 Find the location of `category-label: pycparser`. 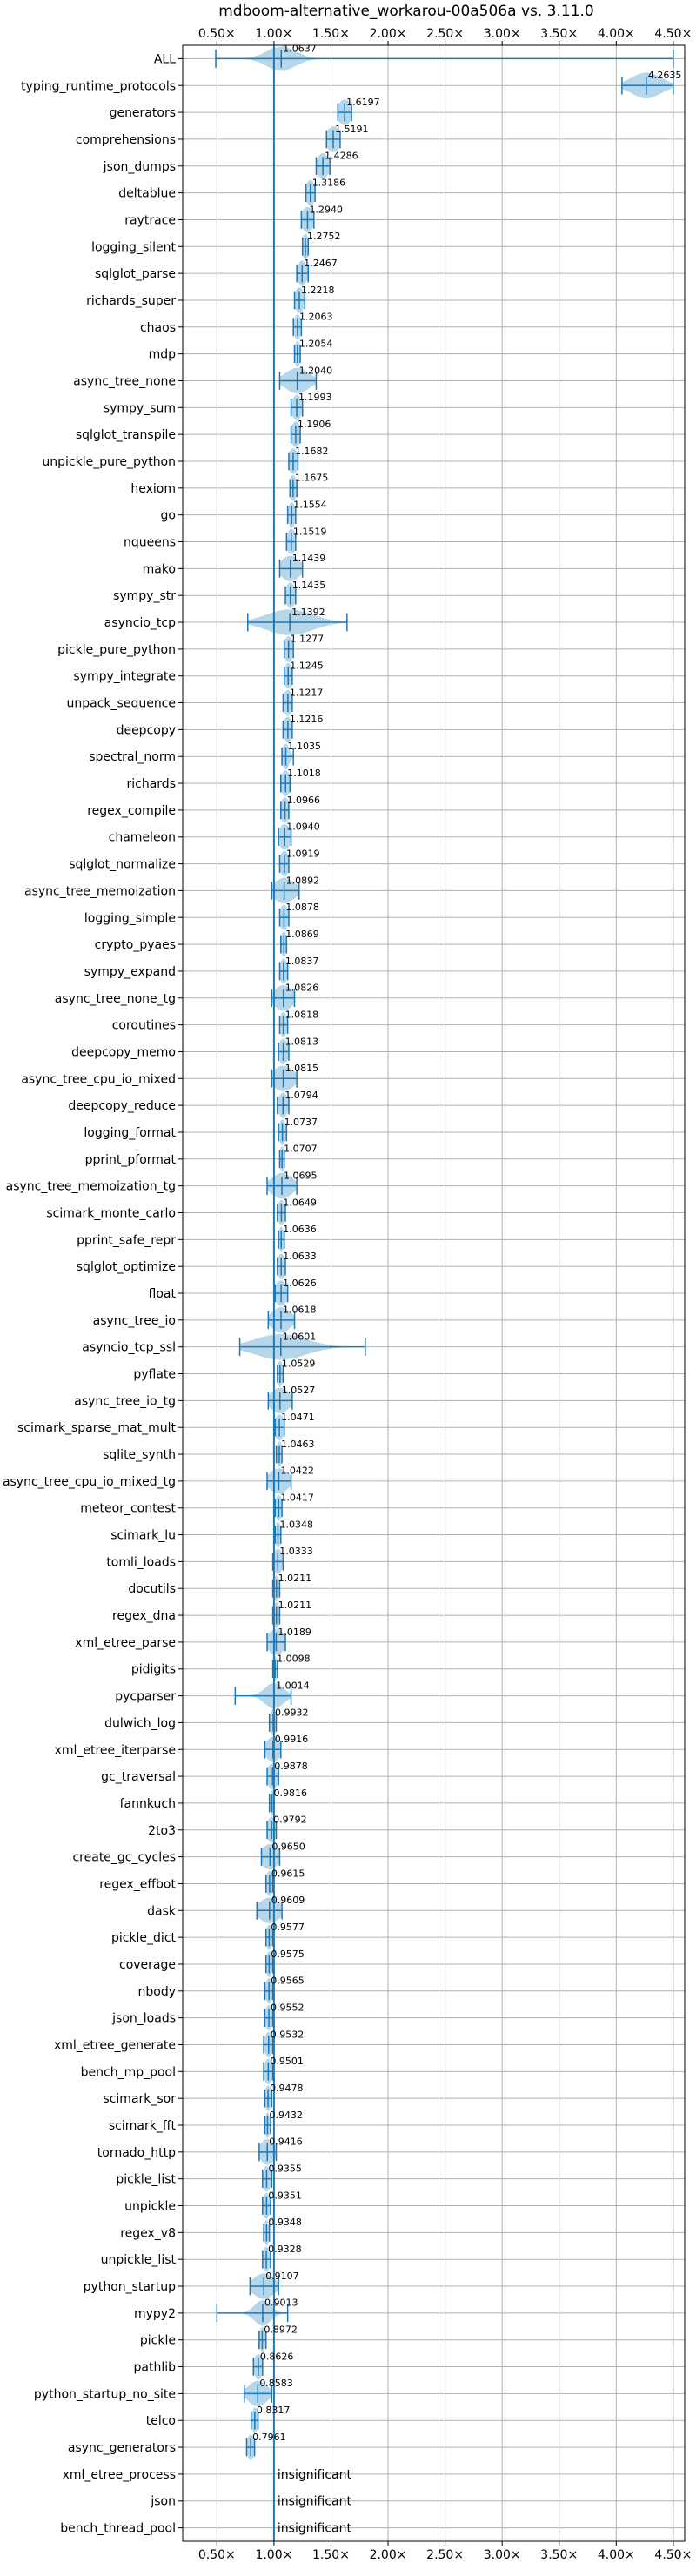

category-label: pycparser is located at coordinates (145, 1697).